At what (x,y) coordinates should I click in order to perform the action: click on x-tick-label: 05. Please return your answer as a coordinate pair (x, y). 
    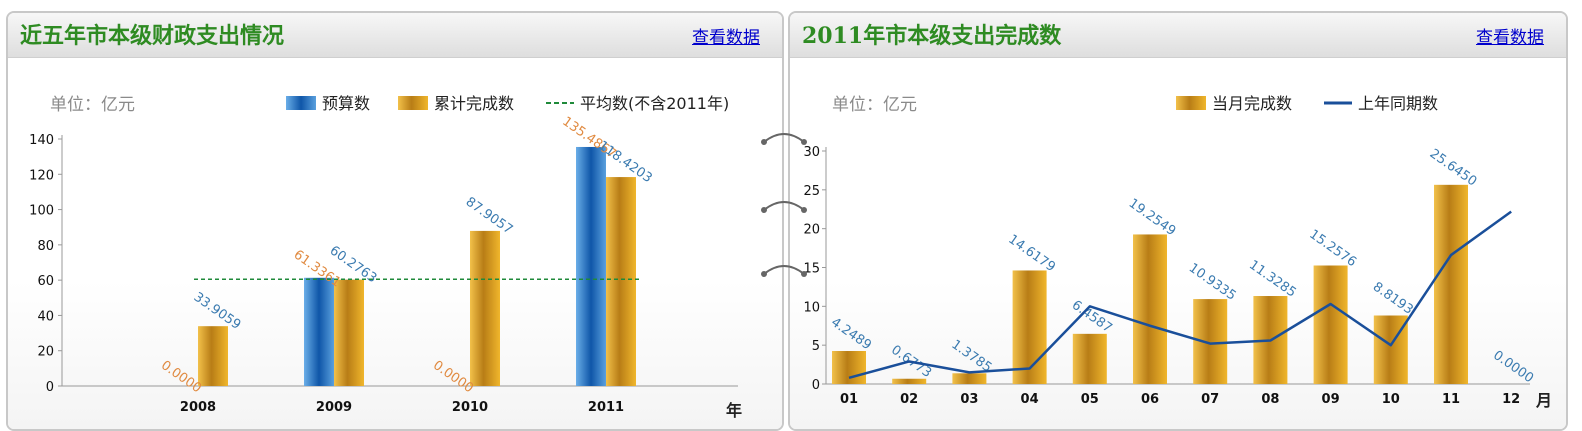
    Looking at the image, I should click on (1090, 399).